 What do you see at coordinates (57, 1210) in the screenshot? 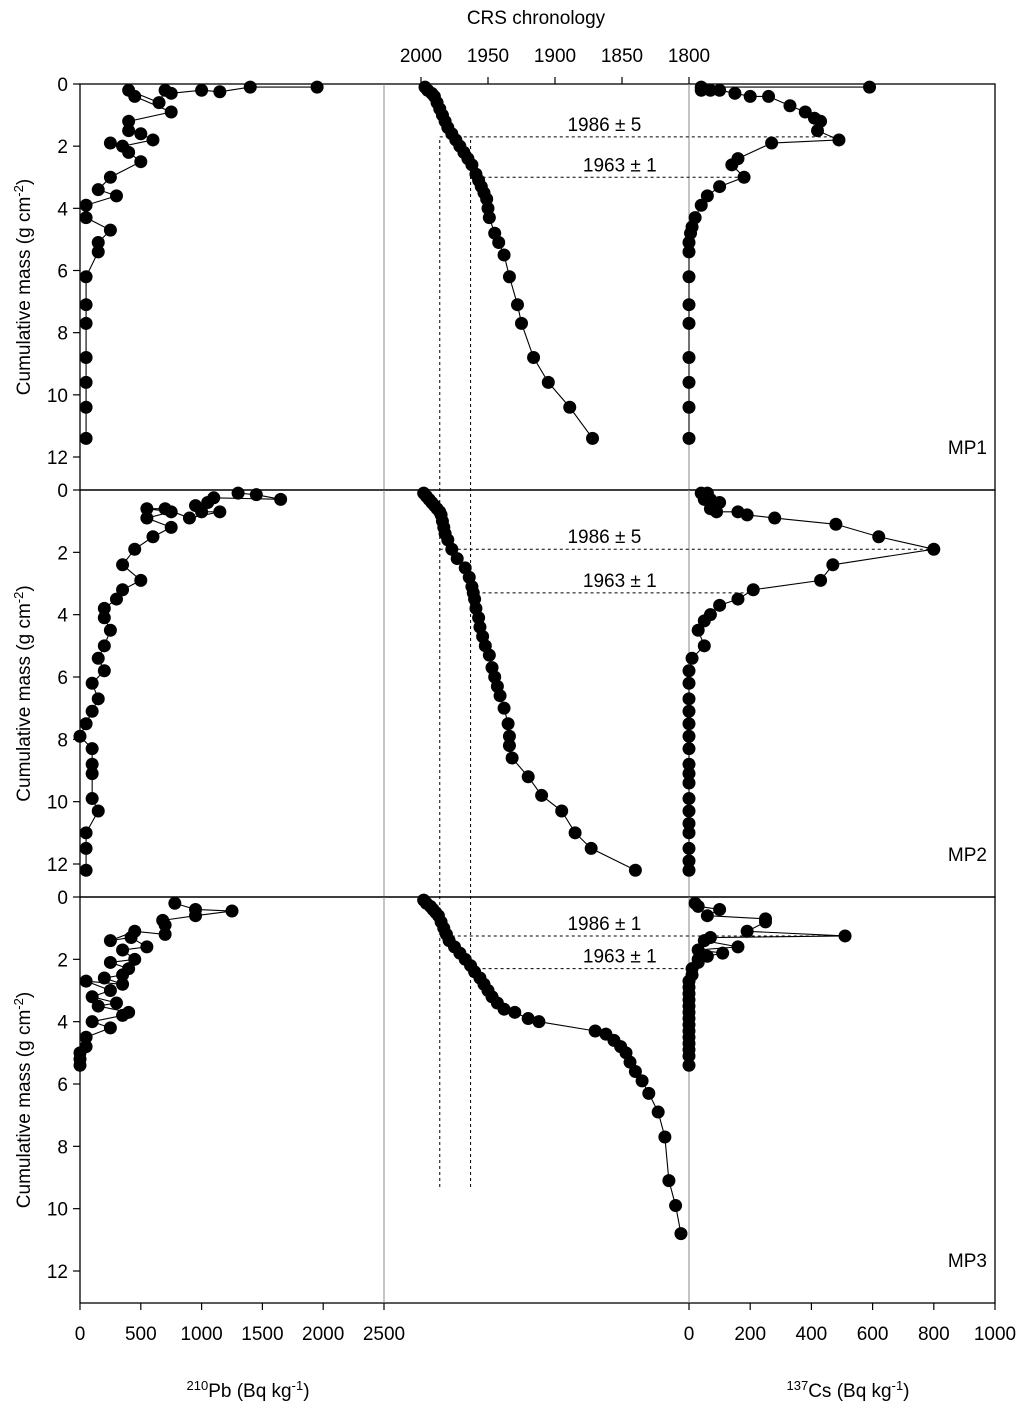
I see `y-tick-label: 10` at bounding box center [57, 1210].